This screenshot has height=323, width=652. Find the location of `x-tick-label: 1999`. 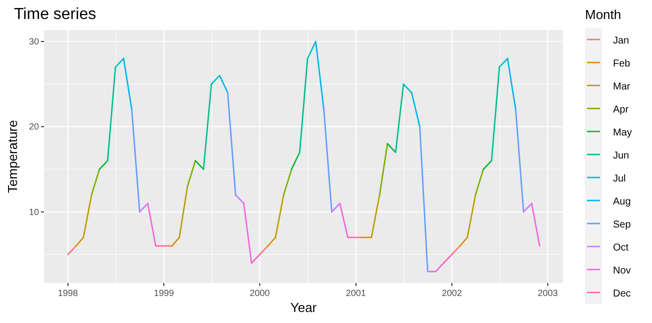

x-tick-label: 1999 is located at coordinates (164, 293).